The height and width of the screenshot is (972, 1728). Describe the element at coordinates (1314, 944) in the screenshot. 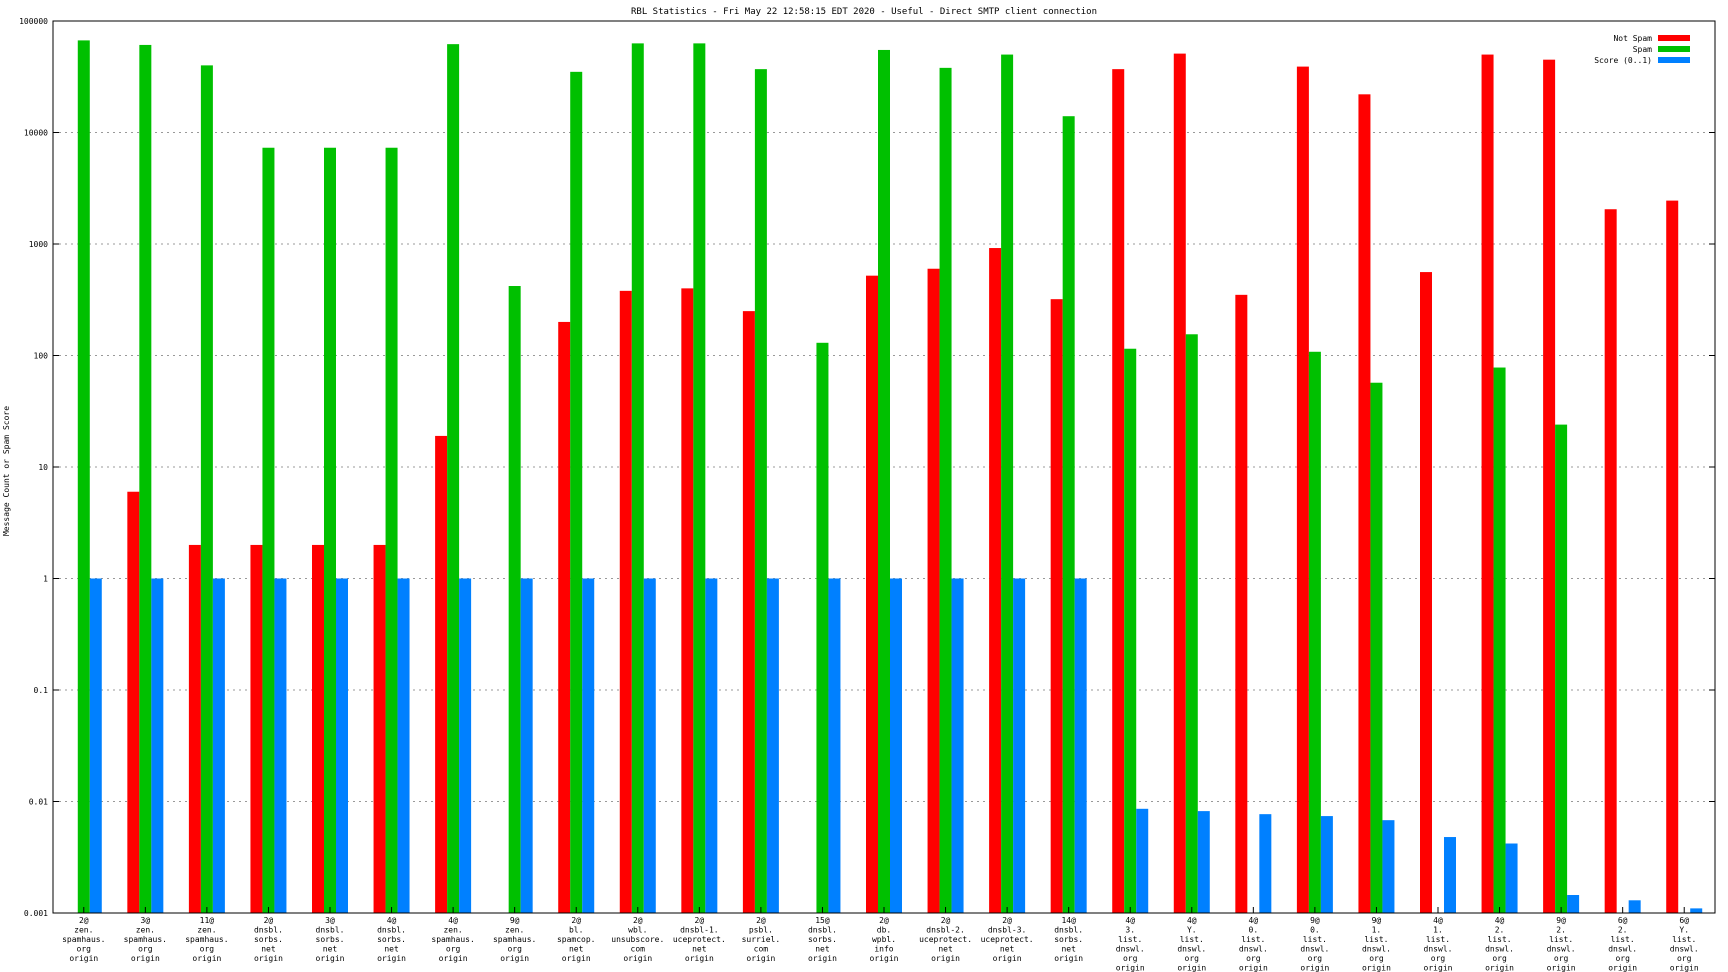

I see `x-category-label: 9@ 0. list. dnswl. org origin` at that location.